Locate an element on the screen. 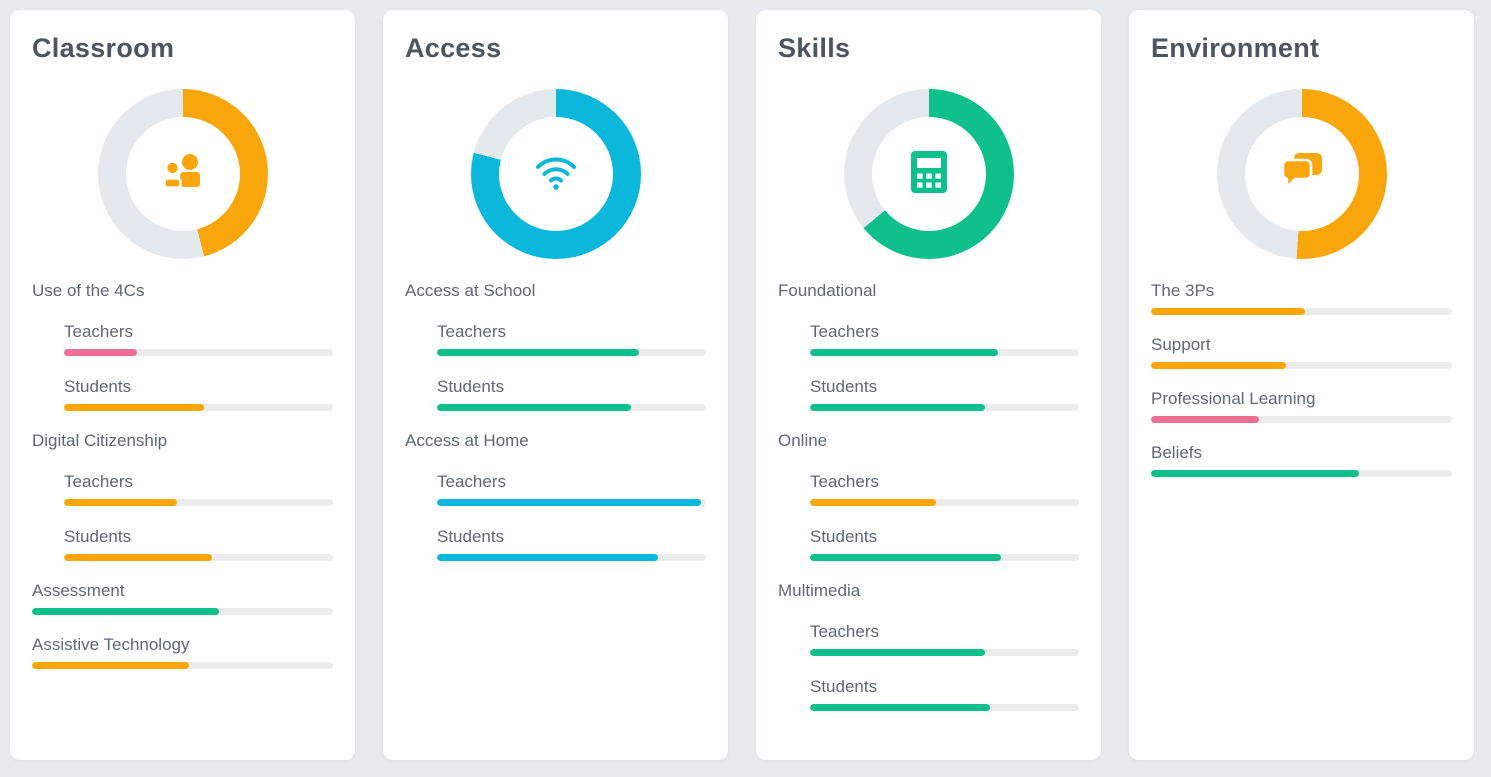 The image size is (1491, 777). section-label: Assessment is located at coordinates (78, 590).